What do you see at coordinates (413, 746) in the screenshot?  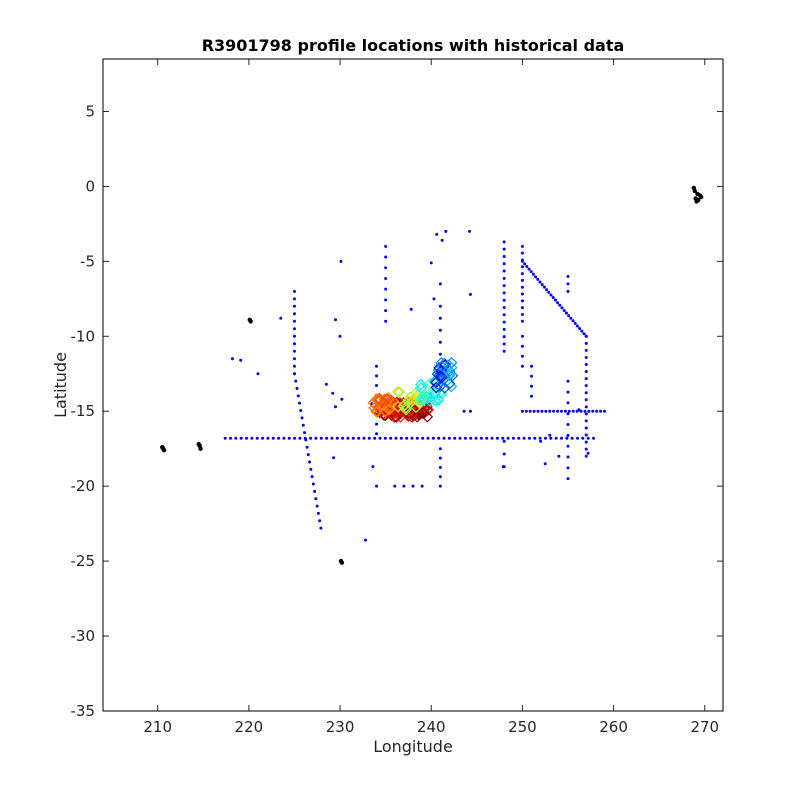 I see `x-axis-label: Longitude` at bounding box center [413, 746].